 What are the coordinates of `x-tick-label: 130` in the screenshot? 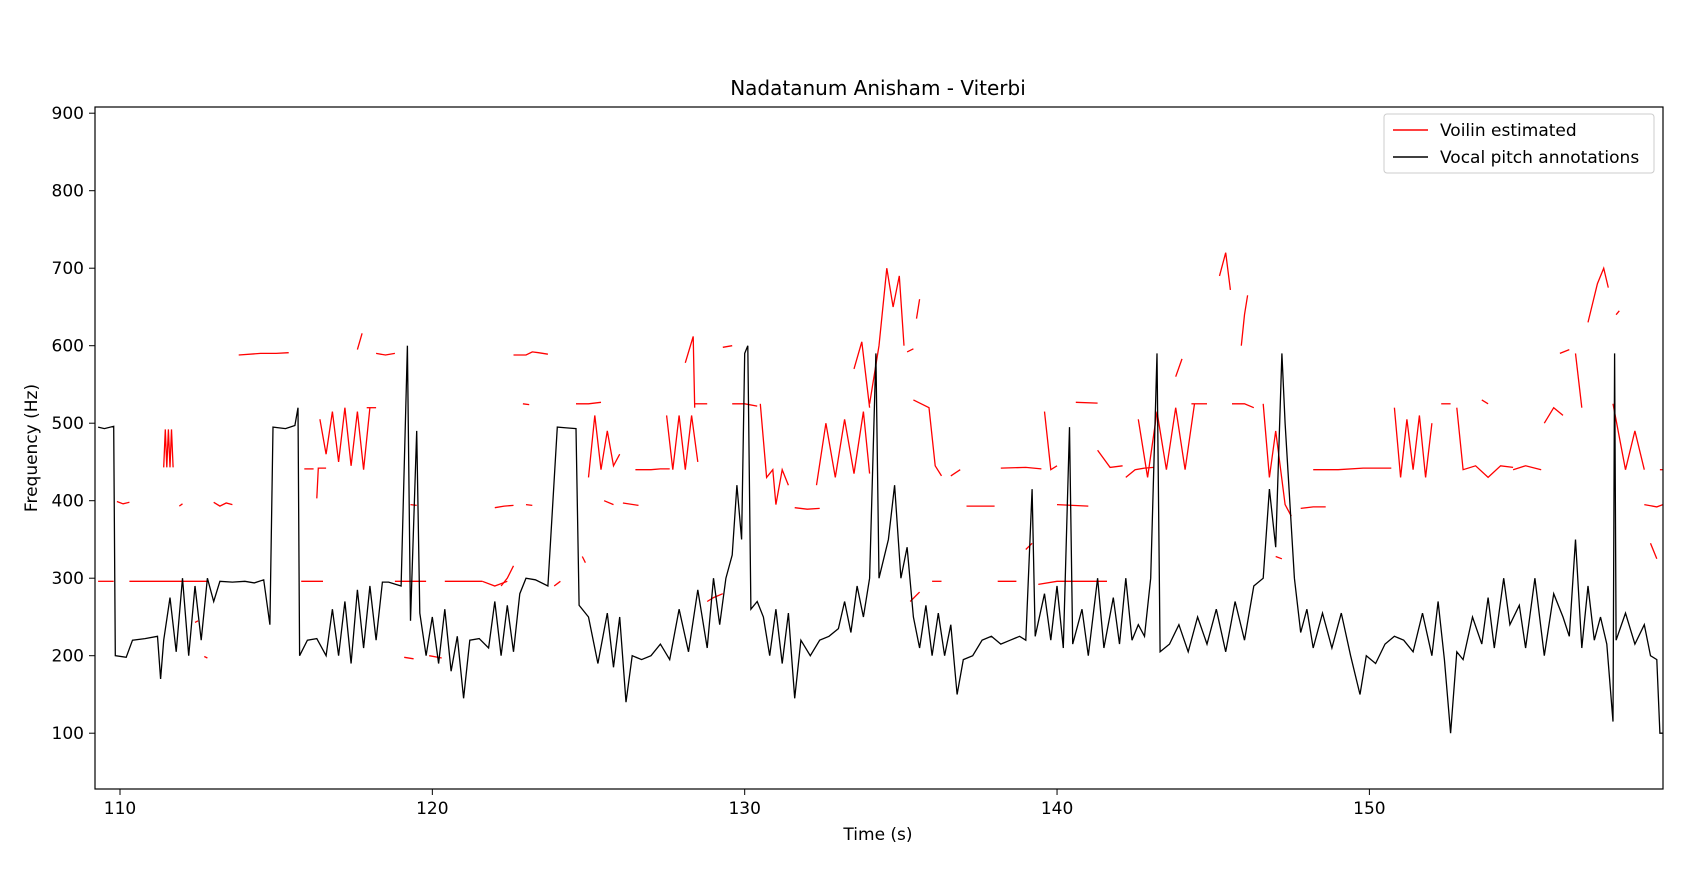 It's located at (744, 809).